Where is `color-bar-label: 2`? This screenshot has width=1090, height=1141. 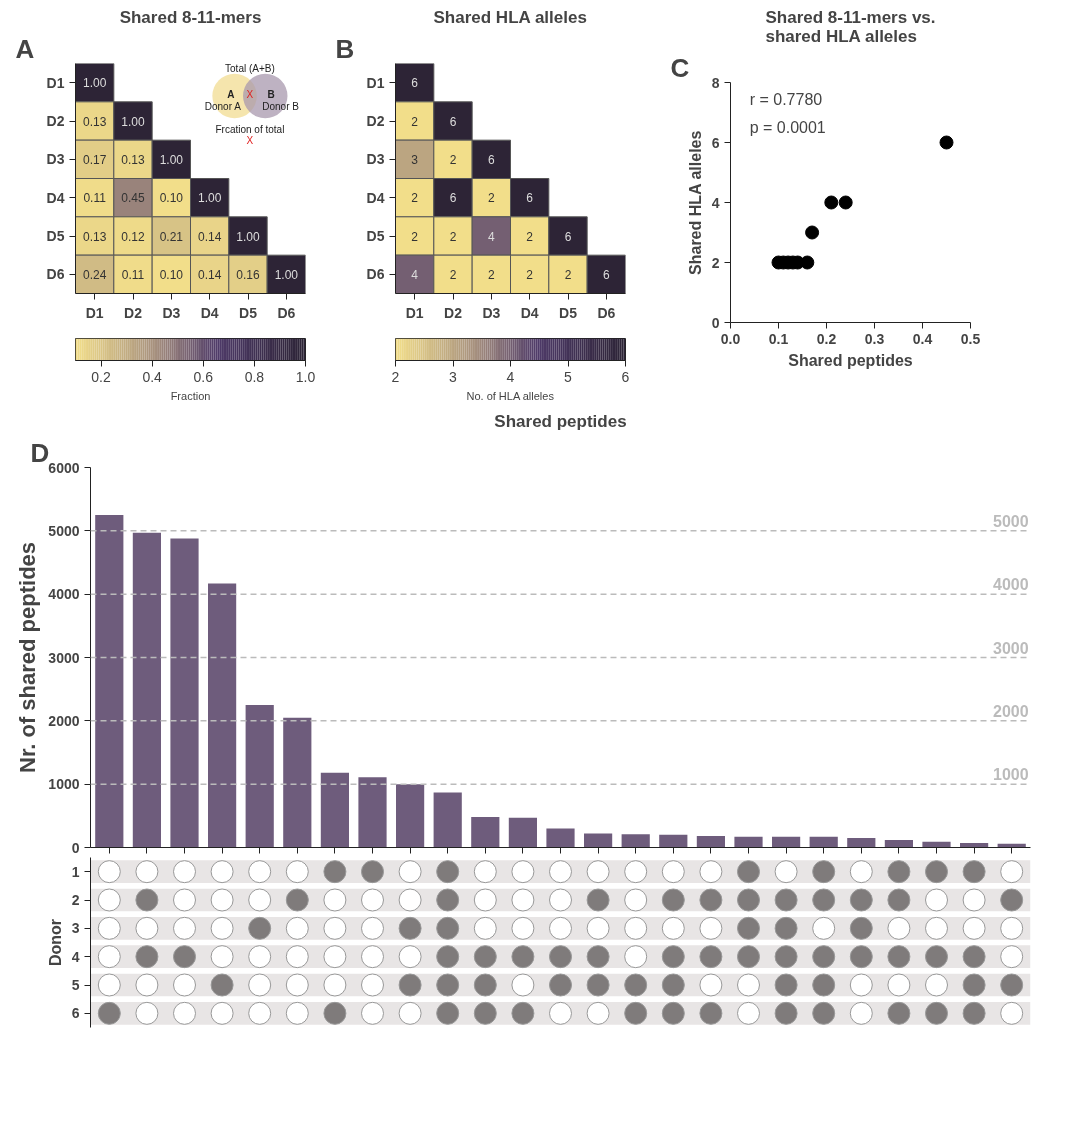 color-bar-label: 2 is located at coordinates (395, 376).